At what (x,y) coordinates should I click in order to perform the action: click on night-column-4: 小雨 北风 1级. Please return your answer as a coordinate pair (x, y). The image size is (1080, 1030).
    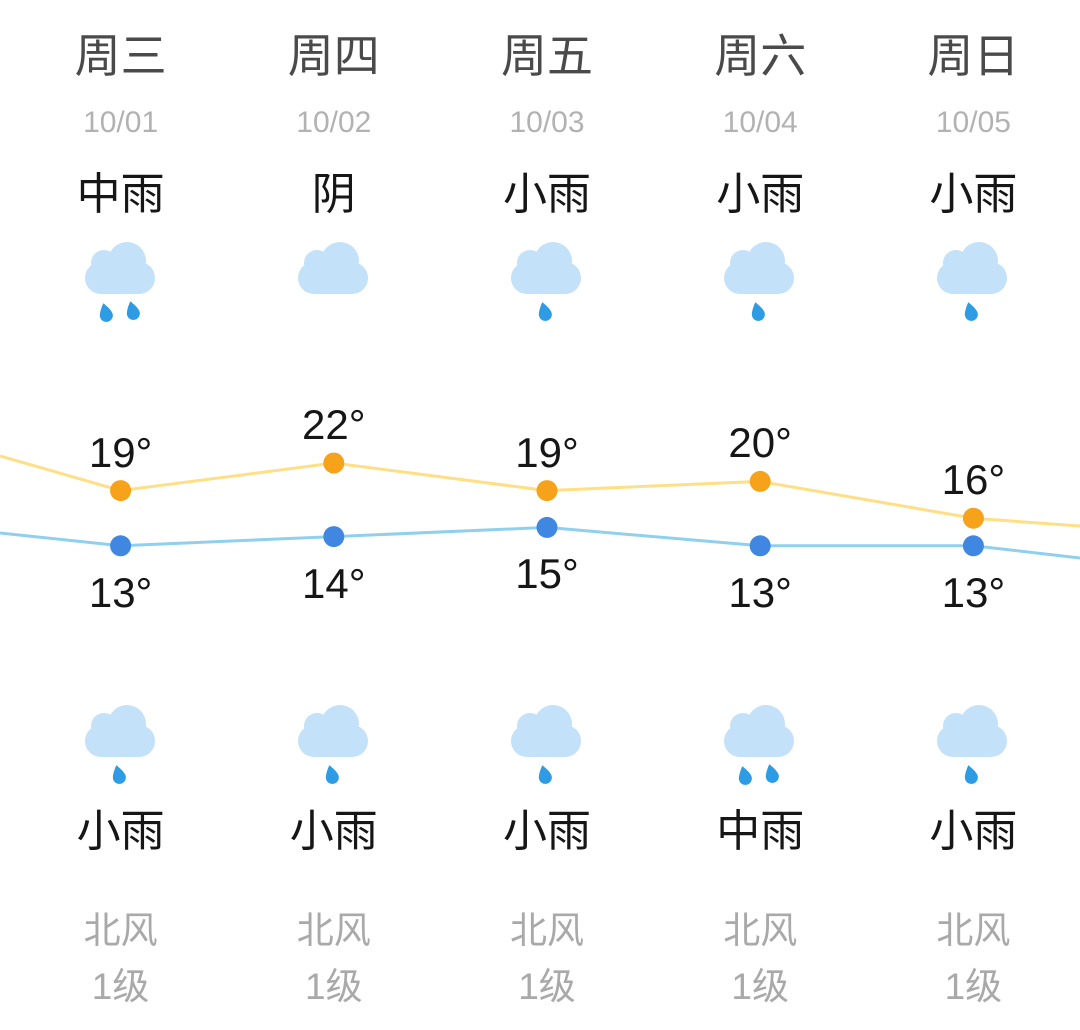
    Looking at the image, I should click on (973, 820).